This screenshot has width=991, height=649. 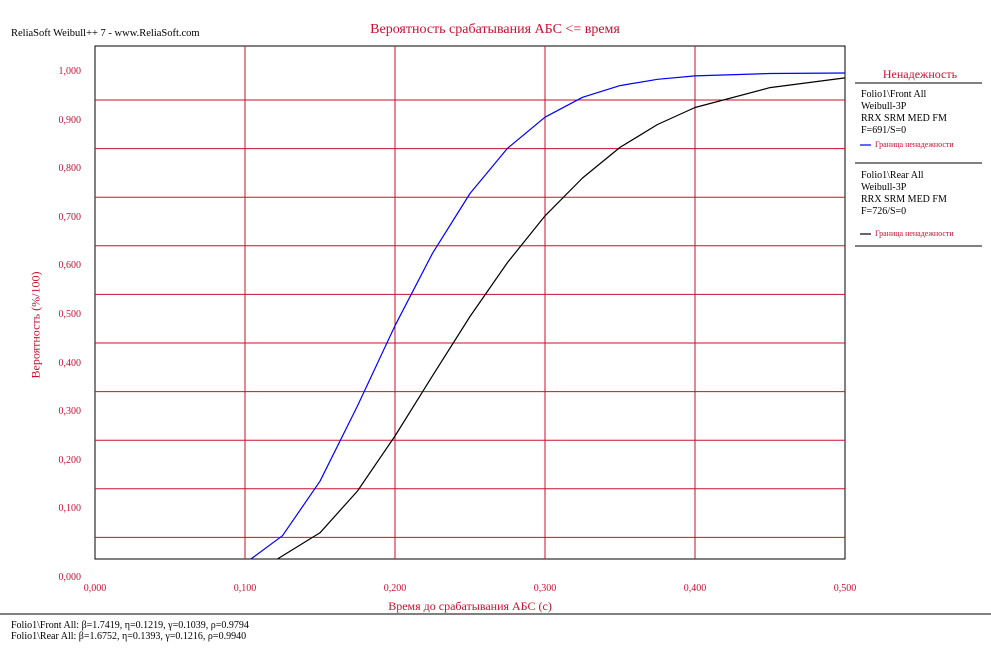 I want to click on legend-key-label-front: Граница ненадежности, so click(x=914, y=144).